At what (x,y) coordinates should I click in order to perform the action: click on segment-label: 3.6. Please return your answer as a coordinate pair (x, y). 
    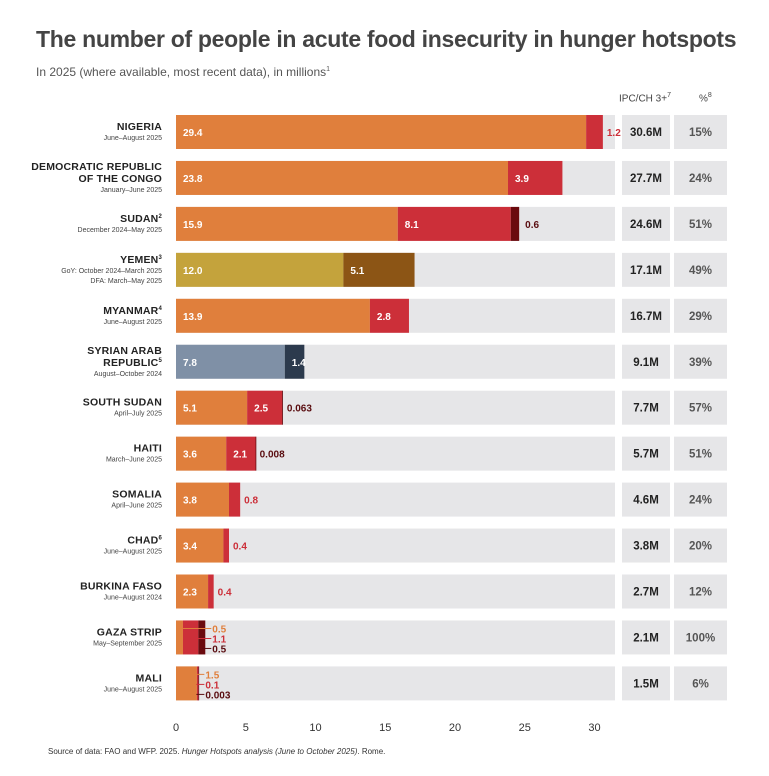
    Looking at the image, I should click on (190, 455).